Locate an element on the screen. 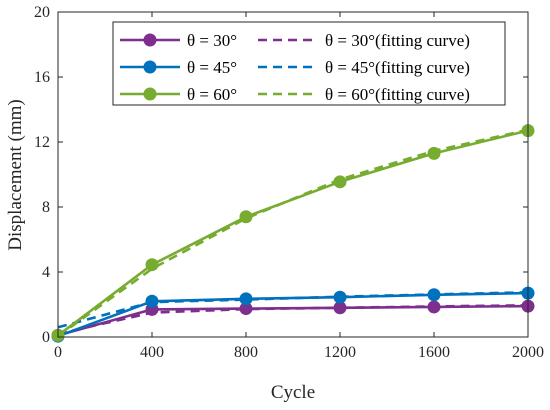  y-tick-label: 20 is located at coordinates (42, 12).